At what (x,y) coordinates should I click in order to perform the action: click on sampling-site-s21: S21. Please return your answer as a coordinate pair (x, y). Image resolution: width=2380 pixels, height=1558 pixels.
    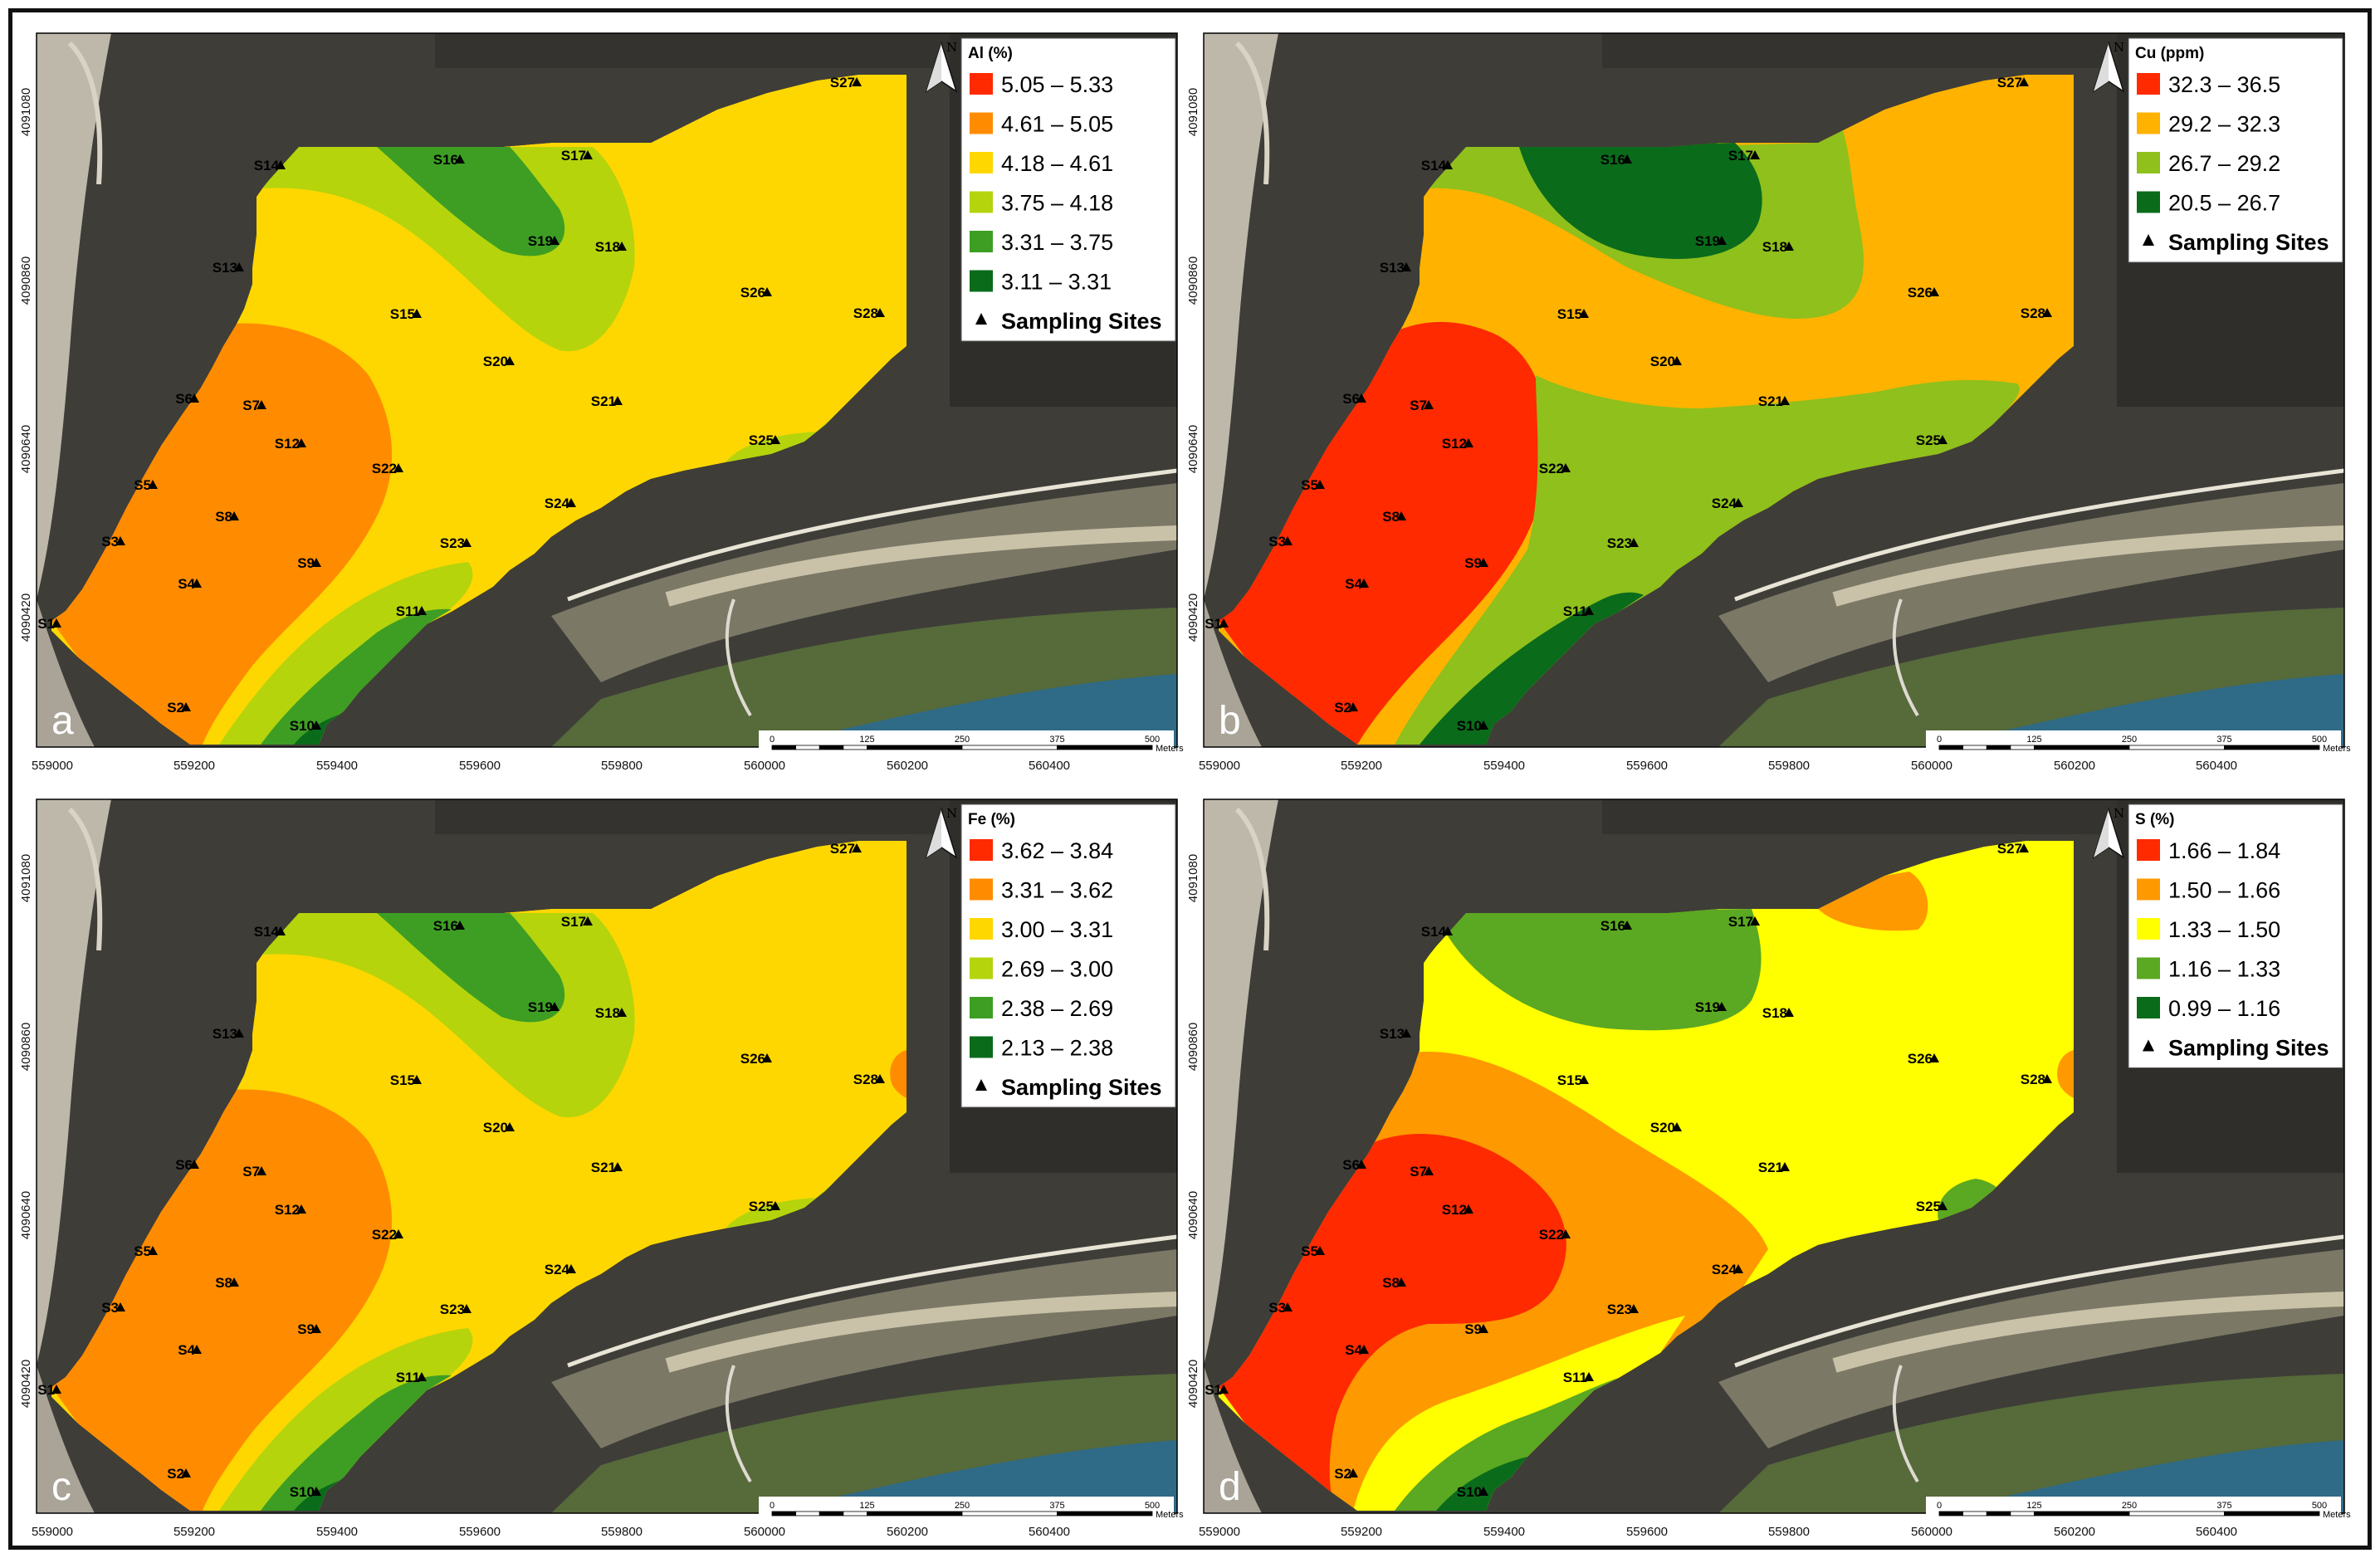
    Looking at the image, I should click on (607, 1167).